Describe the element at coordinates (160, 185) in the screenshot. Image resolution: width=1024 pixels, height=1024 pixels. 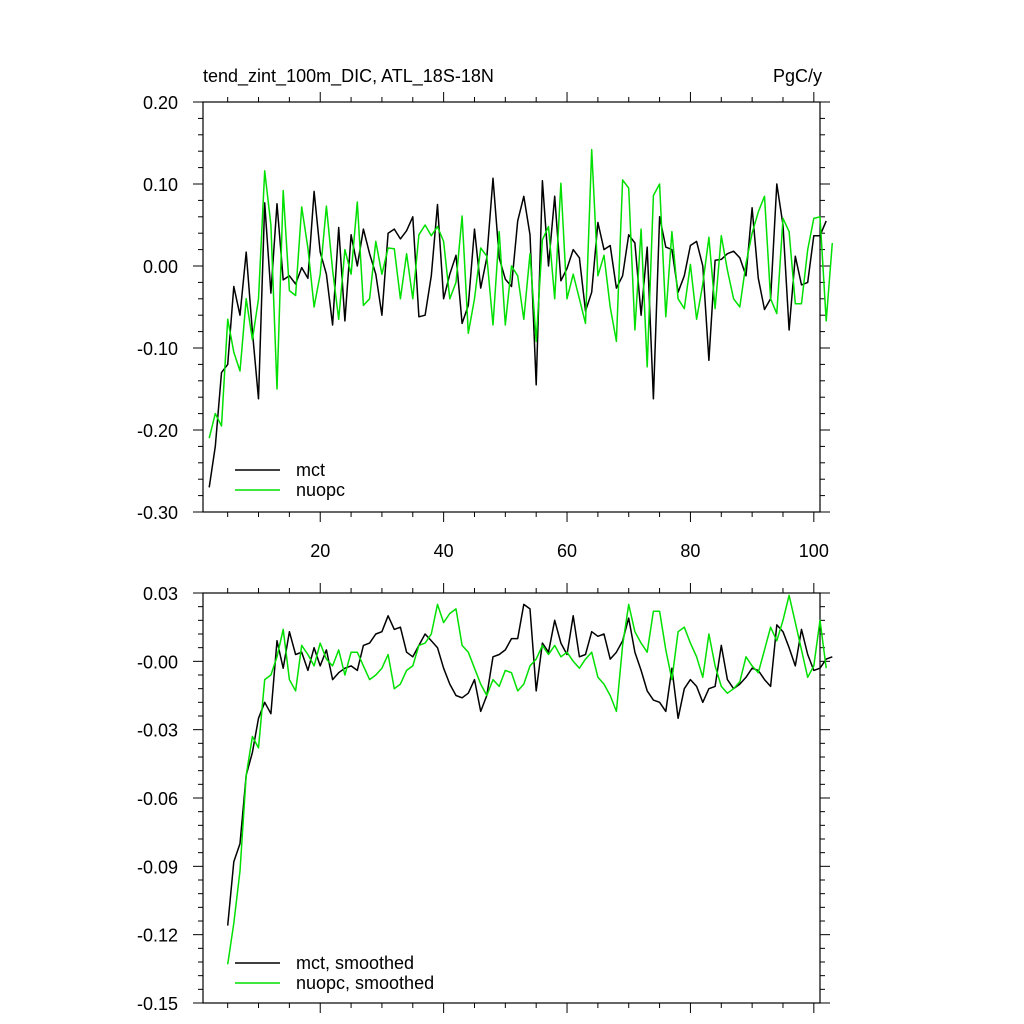
I see `y-tick-label: 0.10` at that location.